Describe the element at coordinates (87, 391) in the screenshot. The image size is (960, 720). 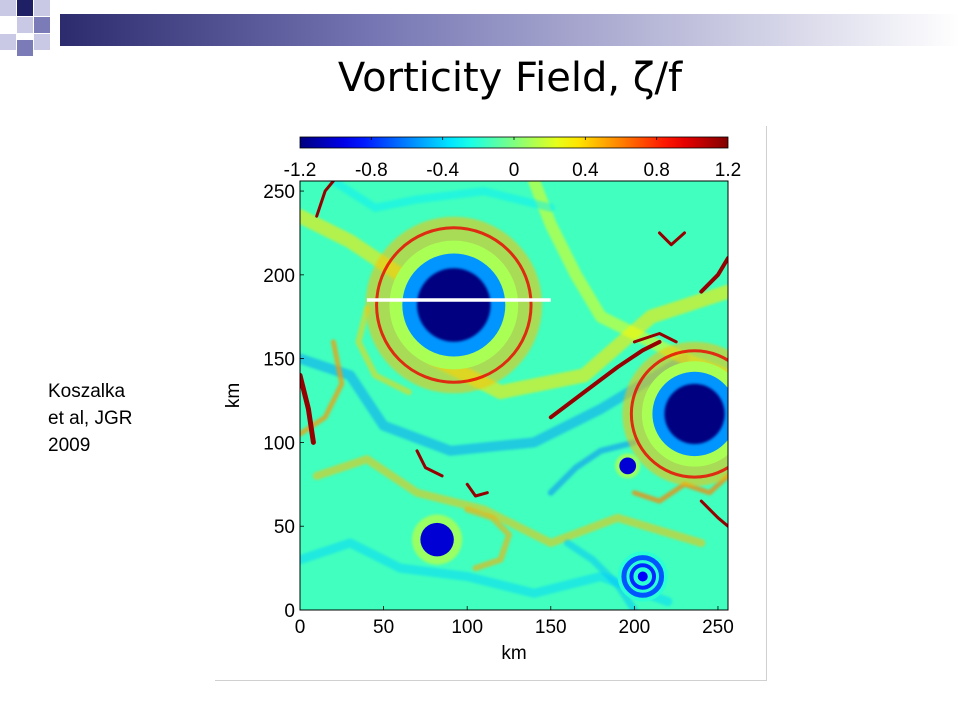
I see `citation-line: Koszalka` at that location.